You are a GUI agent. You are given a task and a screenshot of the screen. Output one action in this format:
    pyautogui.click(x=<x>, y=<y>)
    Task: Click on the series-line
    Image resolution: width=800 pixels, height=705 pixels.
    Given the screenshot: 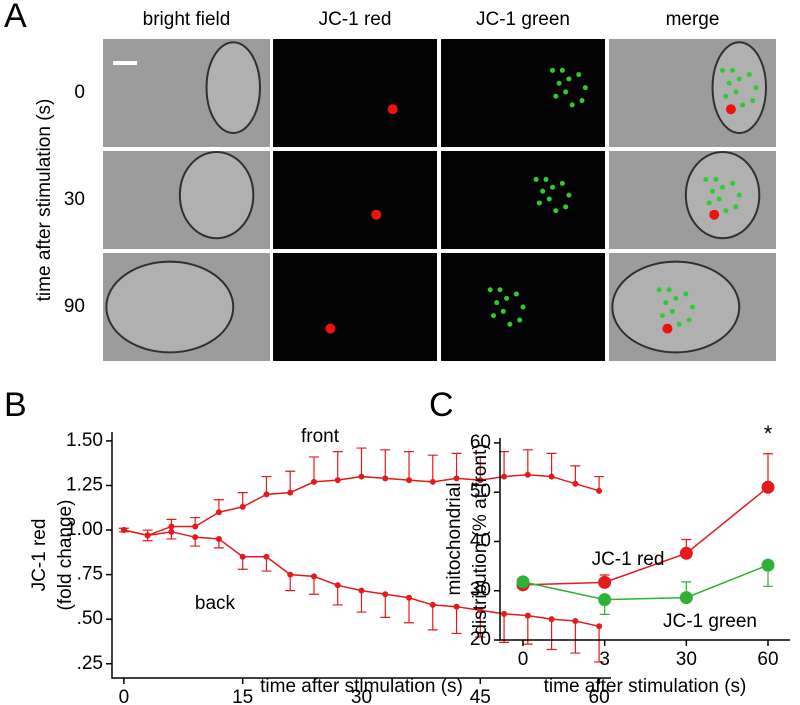 What is the action you would take?
    pyautogui.click(x=645, y=536)
    